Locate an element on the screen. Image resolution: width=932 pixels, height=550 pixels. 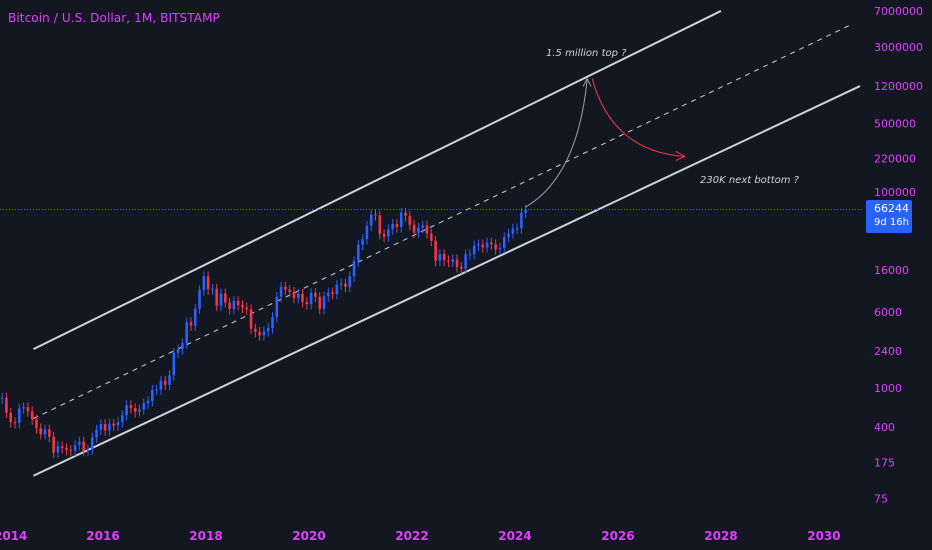
annotation-bottom: 230K next bottom ? is located at coordinates (750, 180).